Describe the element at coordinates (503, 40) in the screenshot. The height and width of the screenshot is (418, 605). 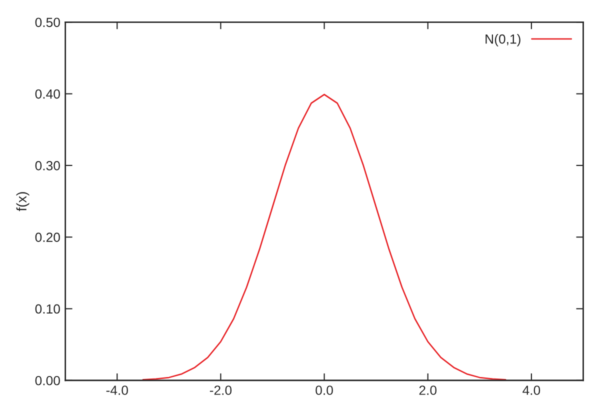
I see `legend-label: N(0,1)` at that location.